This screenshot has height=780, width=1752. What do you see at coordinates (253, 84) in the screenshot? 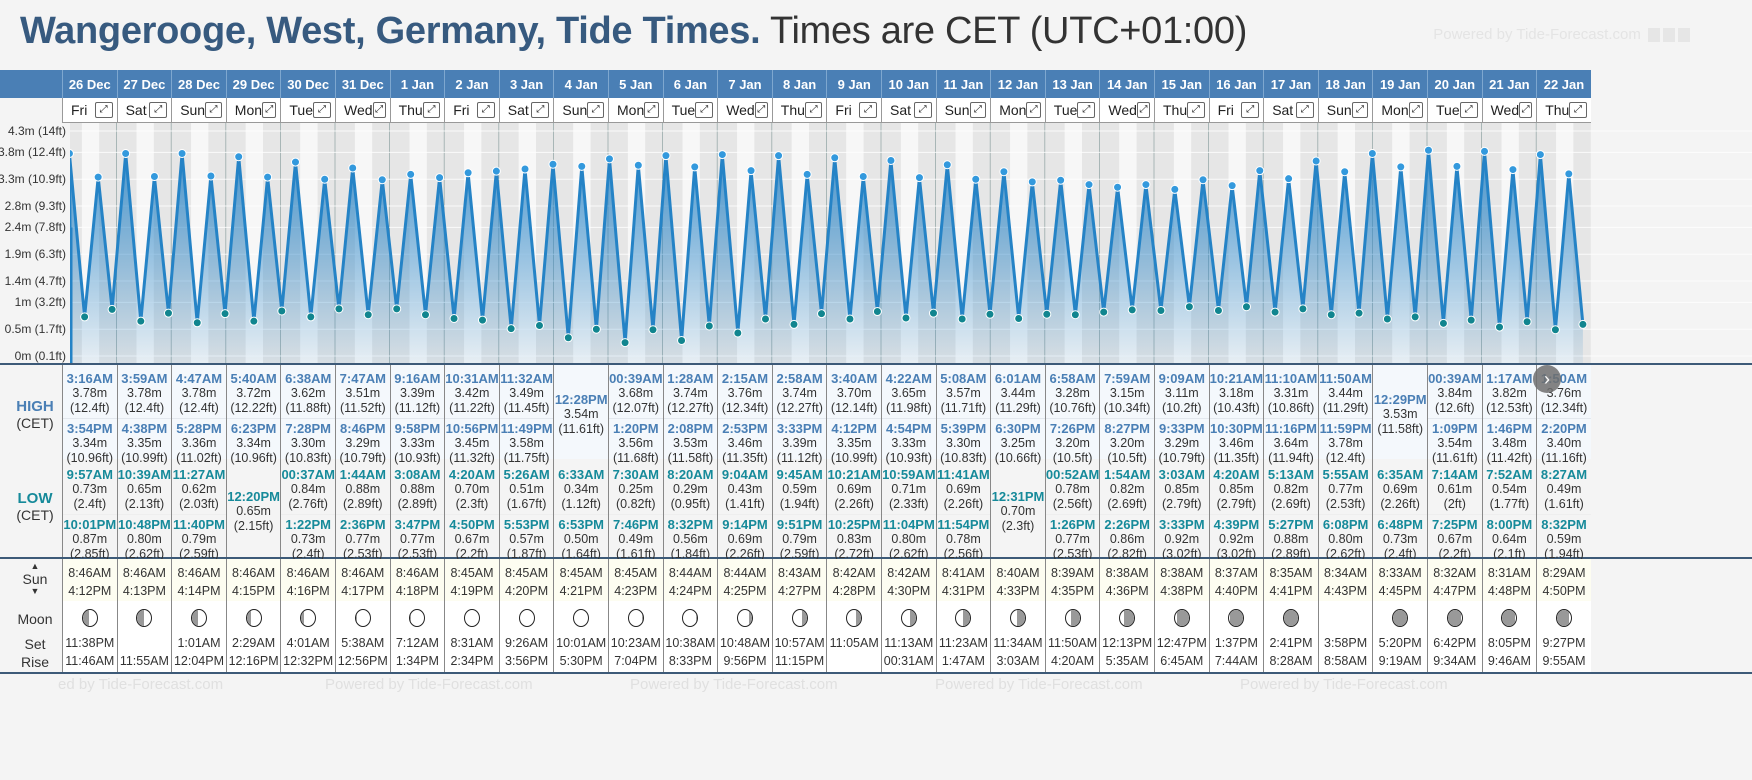
I see `day-date: 29 Dec` at bounding box center [253, 84].